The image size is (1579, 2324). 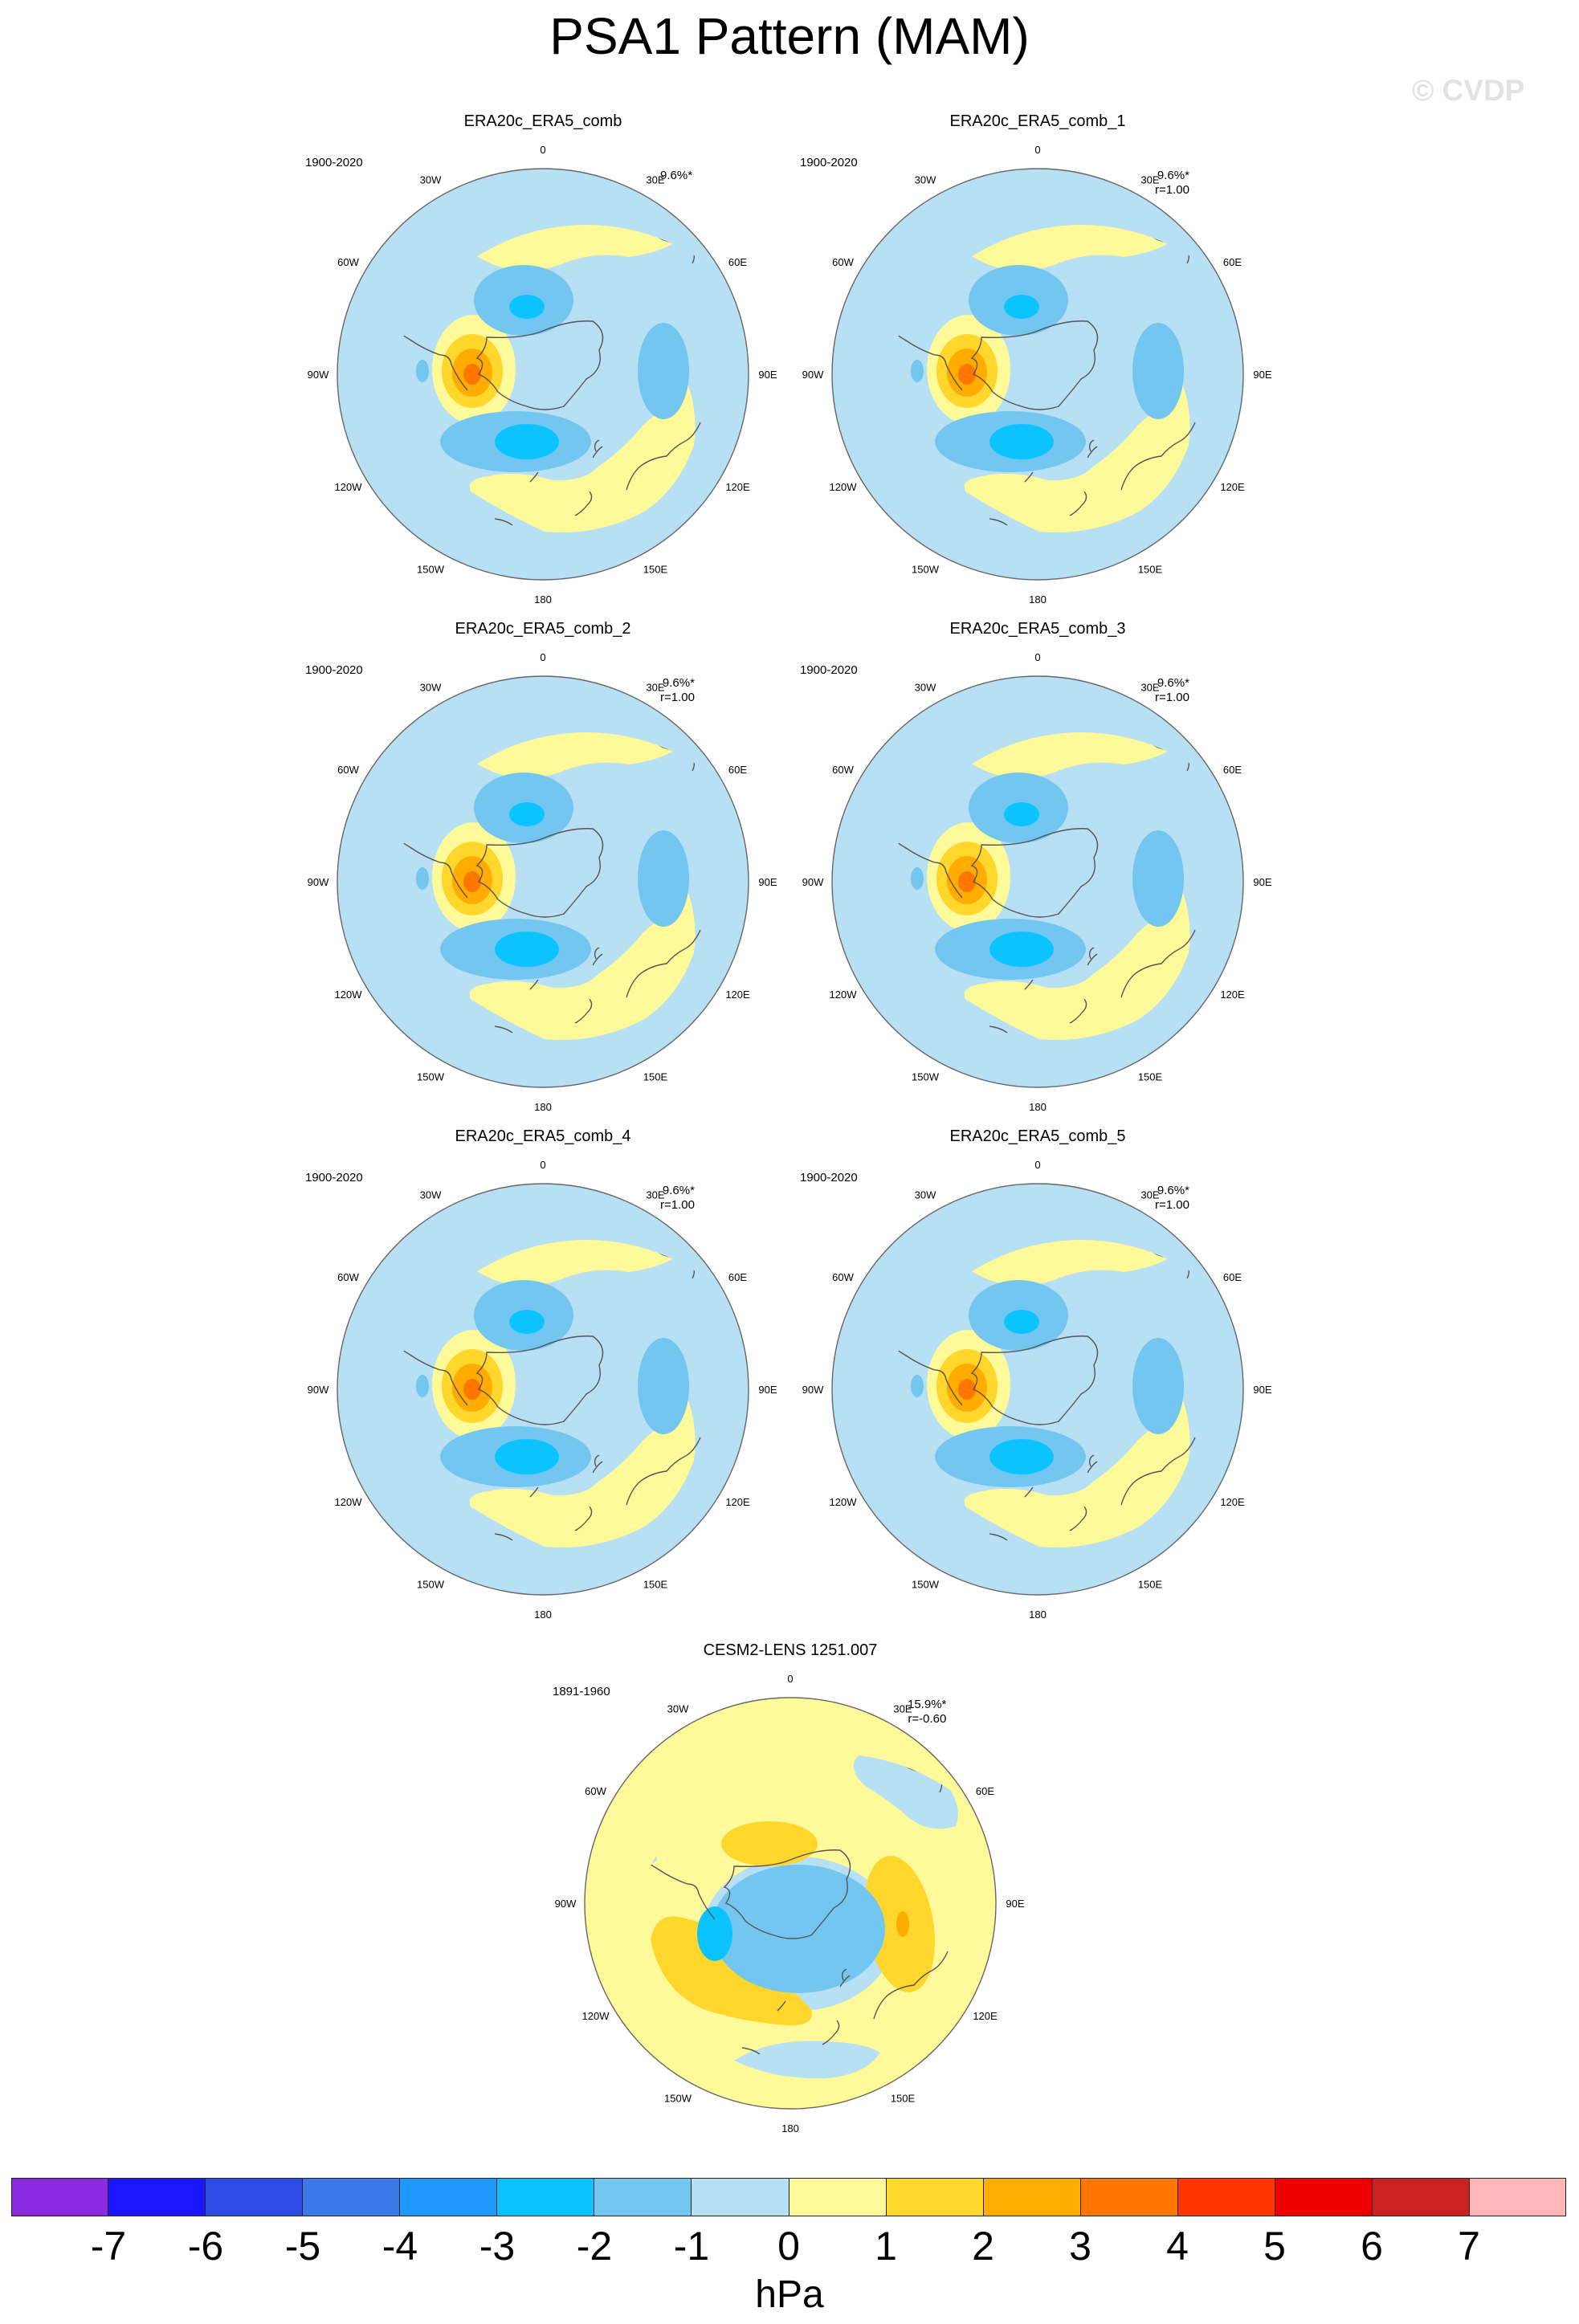 I want to click on colorbar-tick-label: 4, so click(x=1177, y=2247).